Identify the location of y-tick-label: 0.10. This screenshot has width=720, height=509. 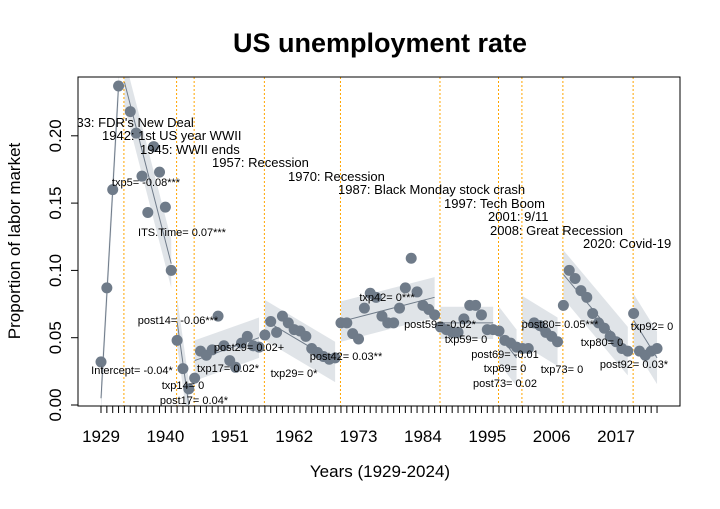
(55, 270).